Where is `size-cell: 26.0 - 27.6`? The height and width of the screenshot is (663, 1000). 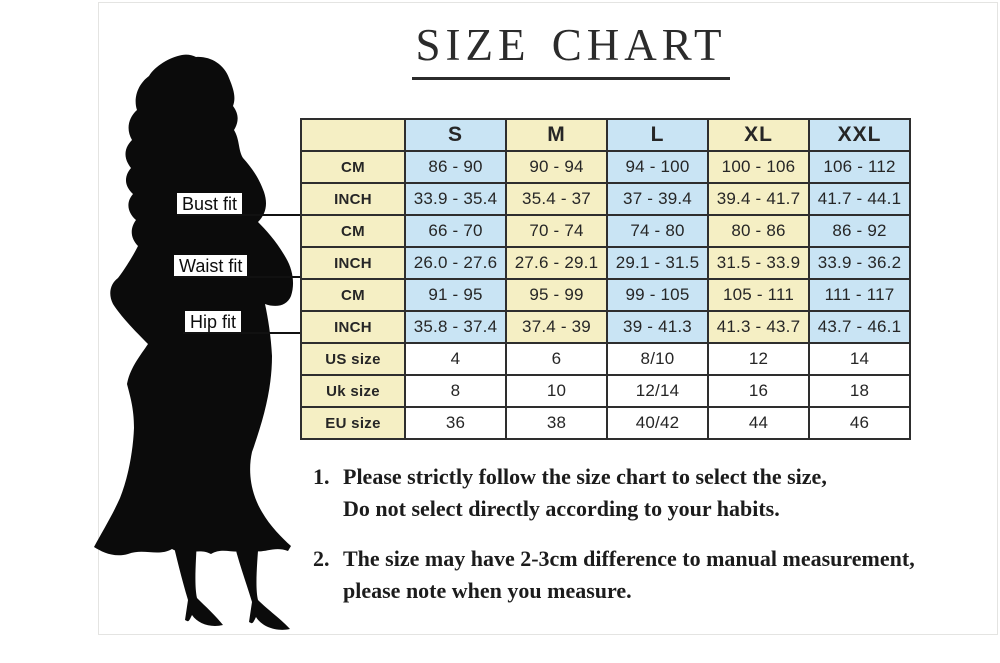 size-cell: 26.0 - 27.6 is located at coordinates (455, 263).